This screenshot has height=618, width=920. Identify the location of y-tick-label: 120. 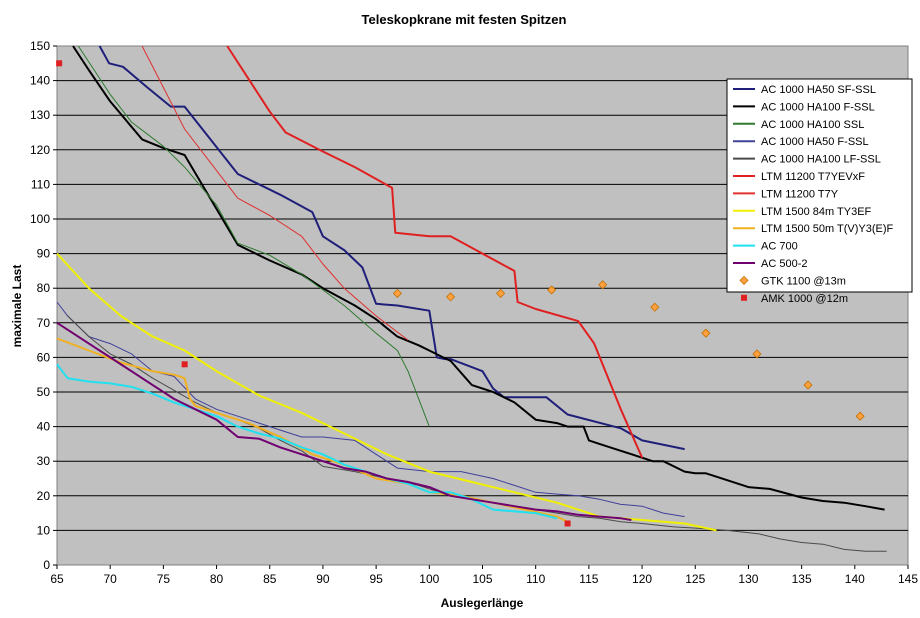
(40, 150).